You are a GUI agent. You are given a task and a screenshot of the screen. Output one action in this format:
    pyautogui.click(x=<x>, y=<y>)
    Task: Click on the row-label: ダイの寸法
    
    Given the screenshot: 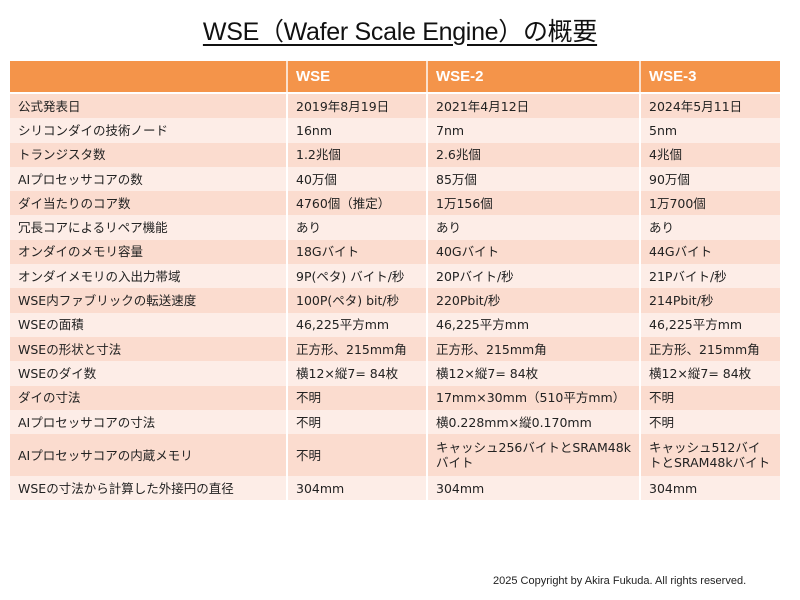 What is the action you would take?
    pyautogui.click(x=149, y=397)
    